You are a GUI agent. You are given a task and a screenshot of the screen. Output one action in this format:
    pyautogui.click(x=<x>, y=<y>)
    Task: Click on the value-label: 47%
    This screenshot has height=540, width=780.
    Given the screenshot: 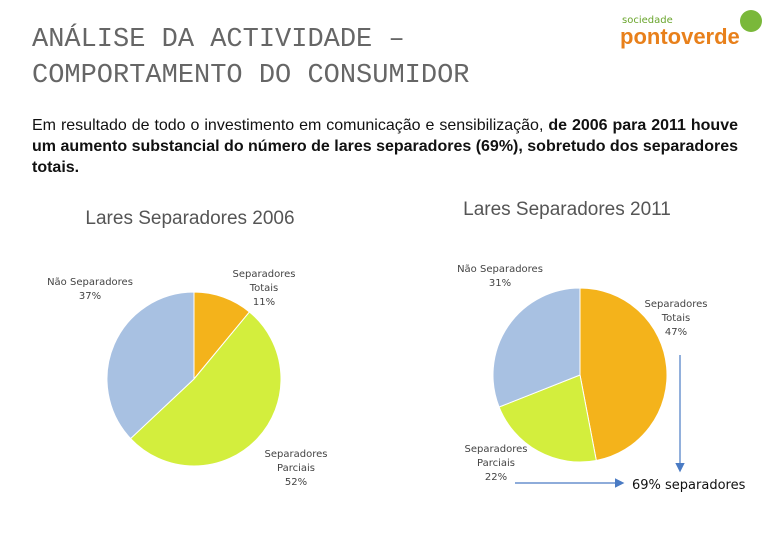 What is the action you would take?
    pyautogui.click(x=676, y=332)
    